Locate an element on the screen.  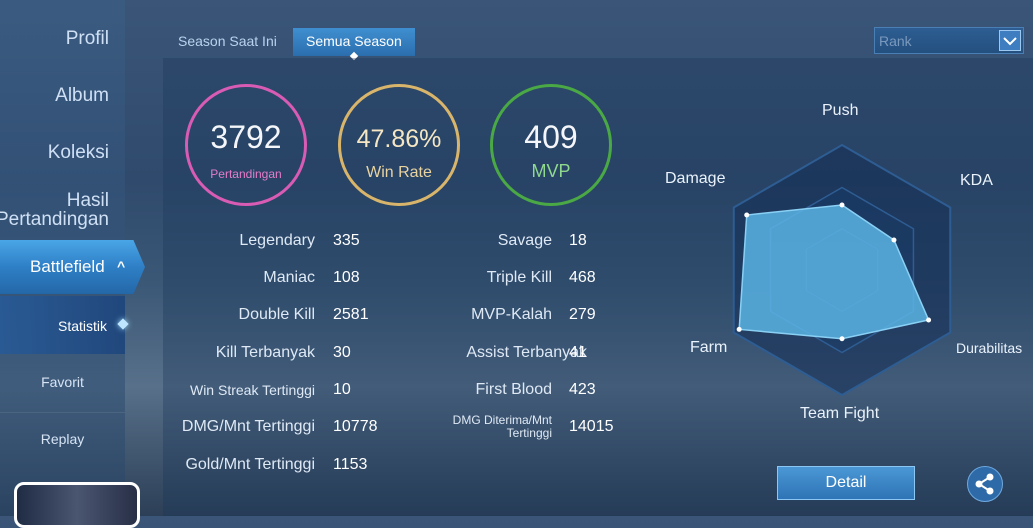
win-rate-value: 47.86% is located at coordinates (399, 139).